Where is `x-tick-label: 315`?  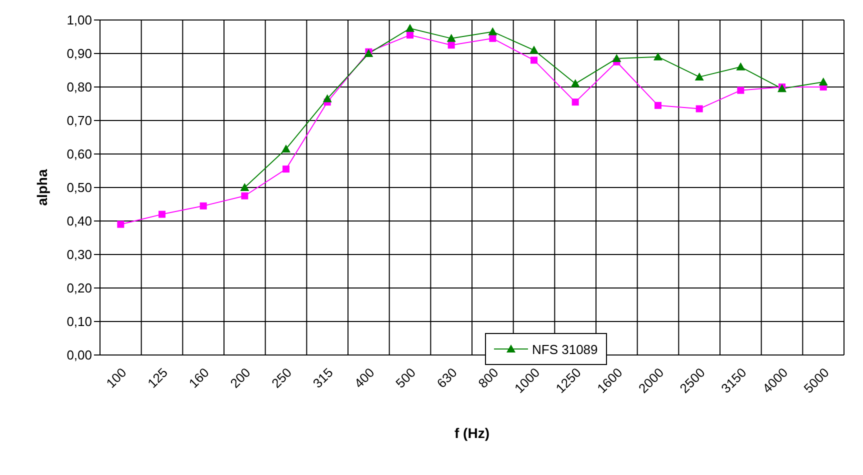 x-tick-label: 315 is located at coordinates (323, 377).